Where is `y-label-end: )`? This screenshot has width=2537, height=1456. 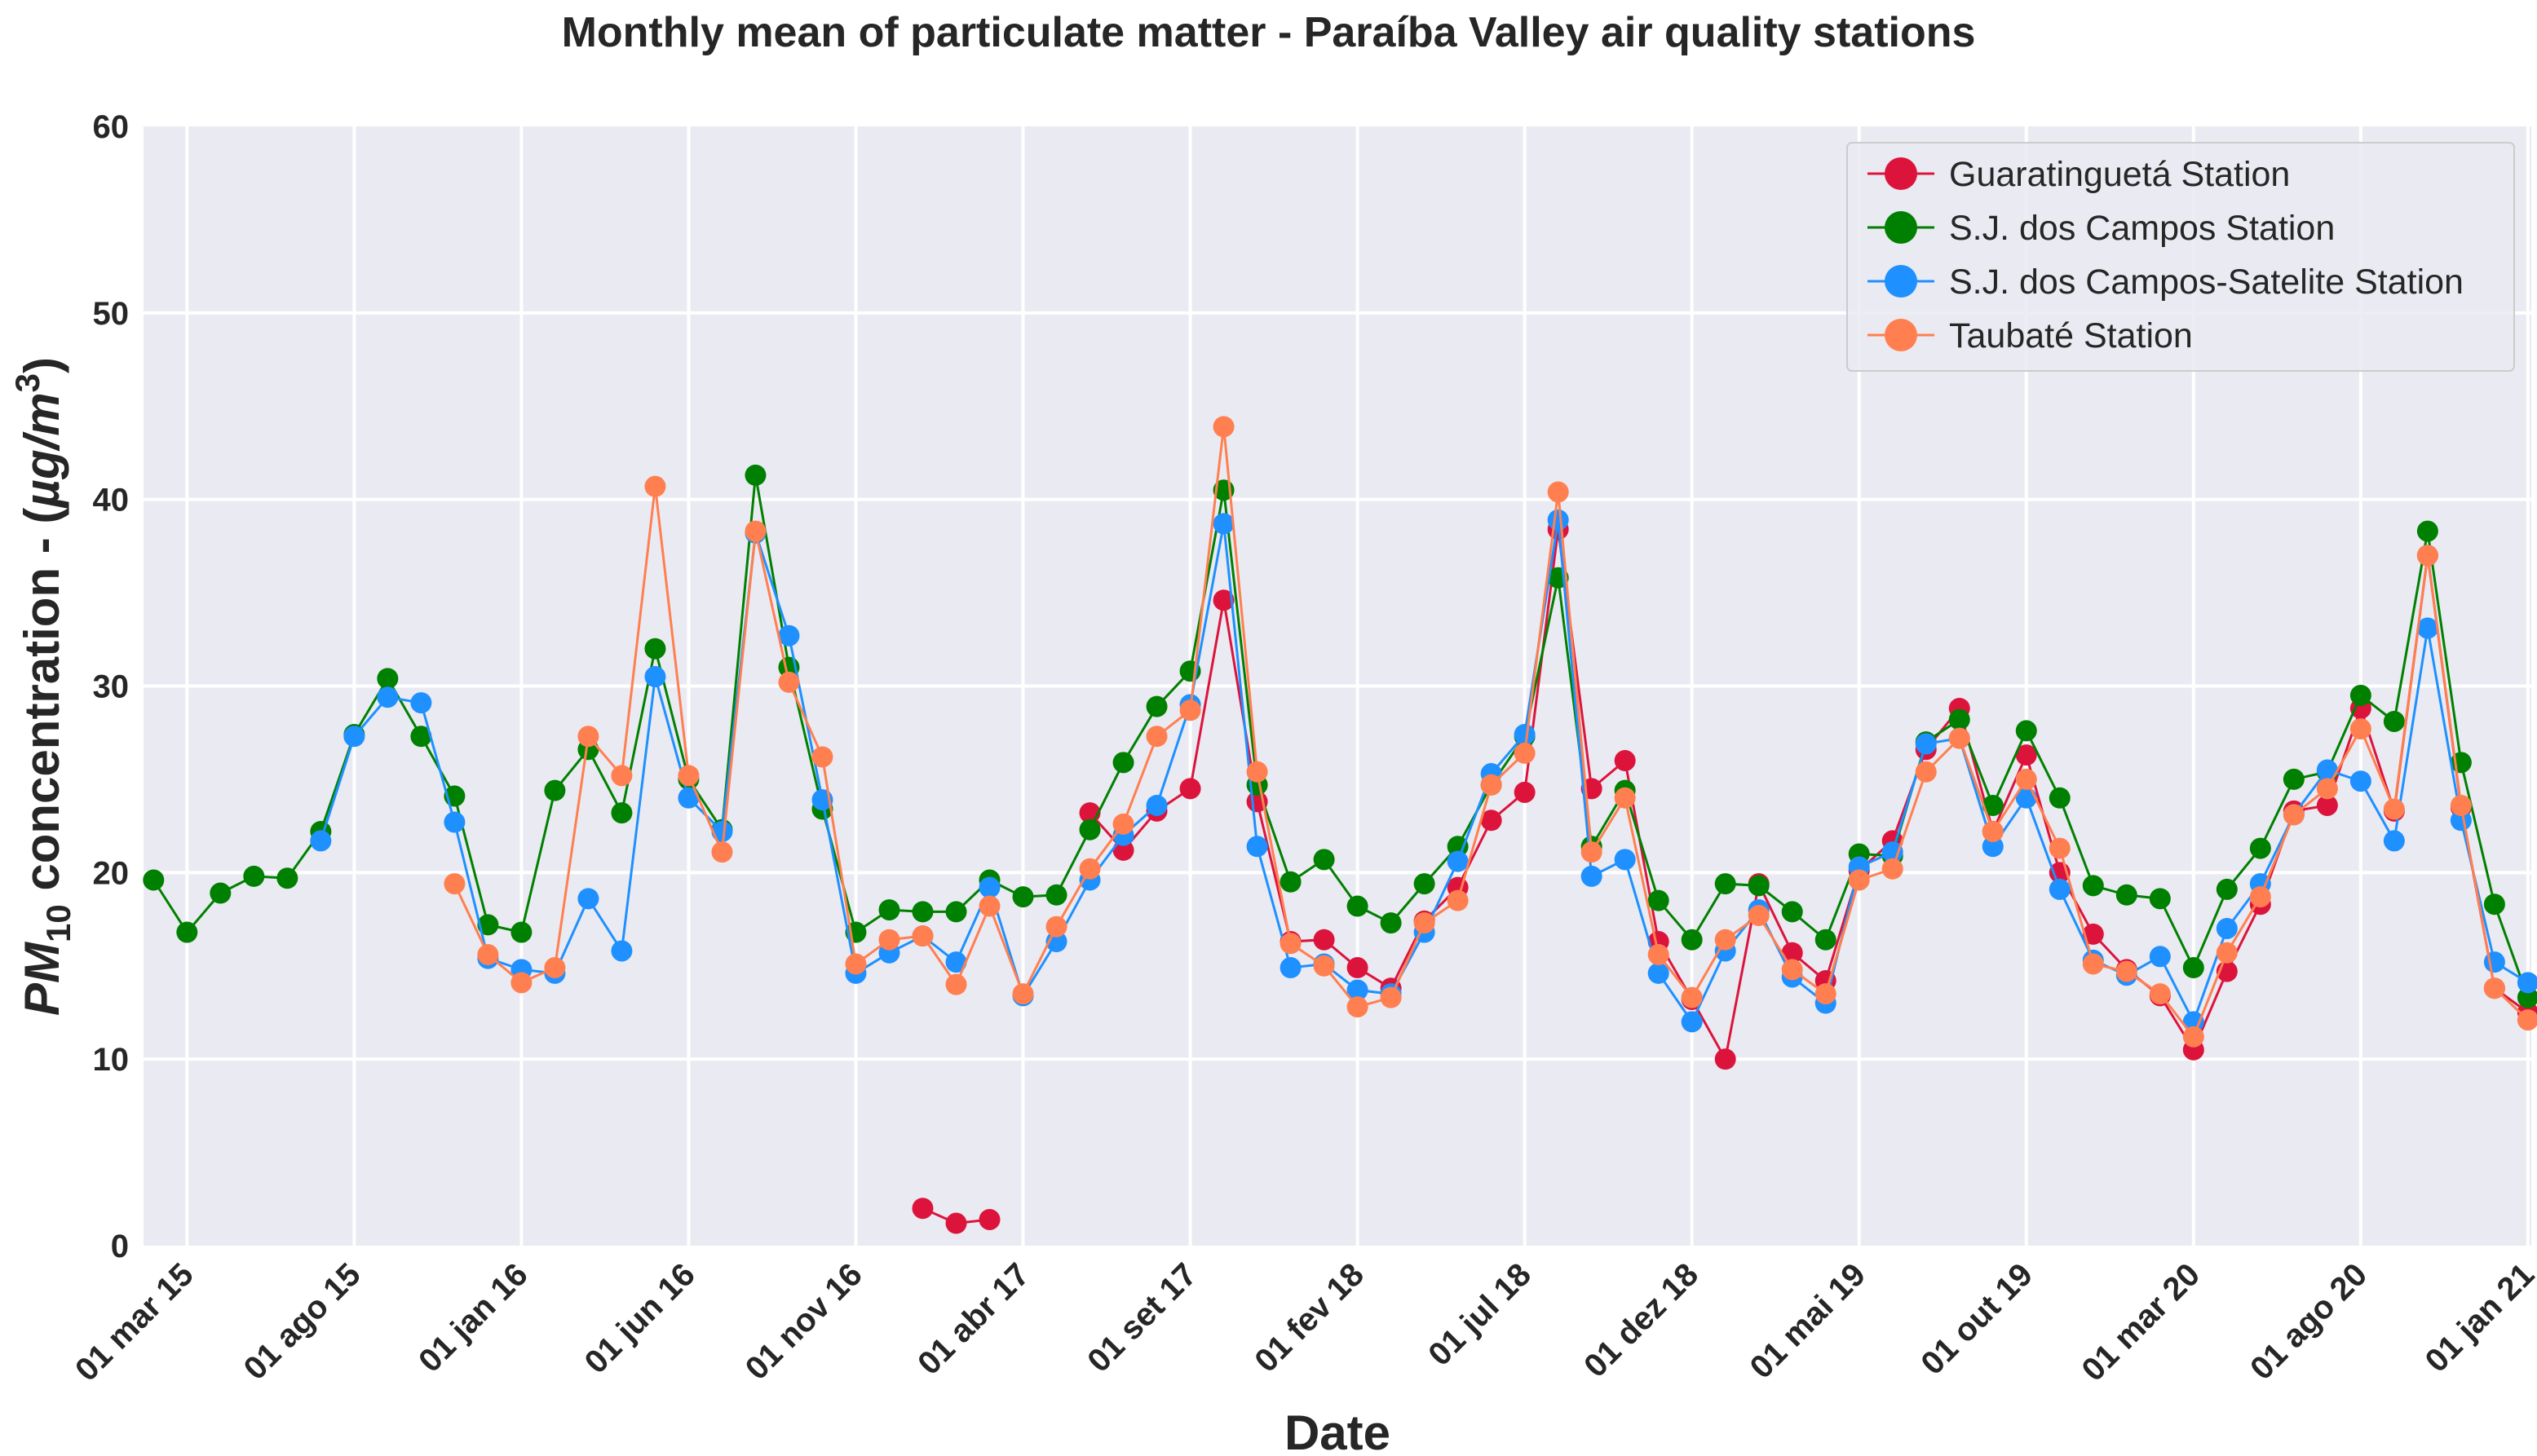 y-label-end: ) is located at coordinates (42, 365).